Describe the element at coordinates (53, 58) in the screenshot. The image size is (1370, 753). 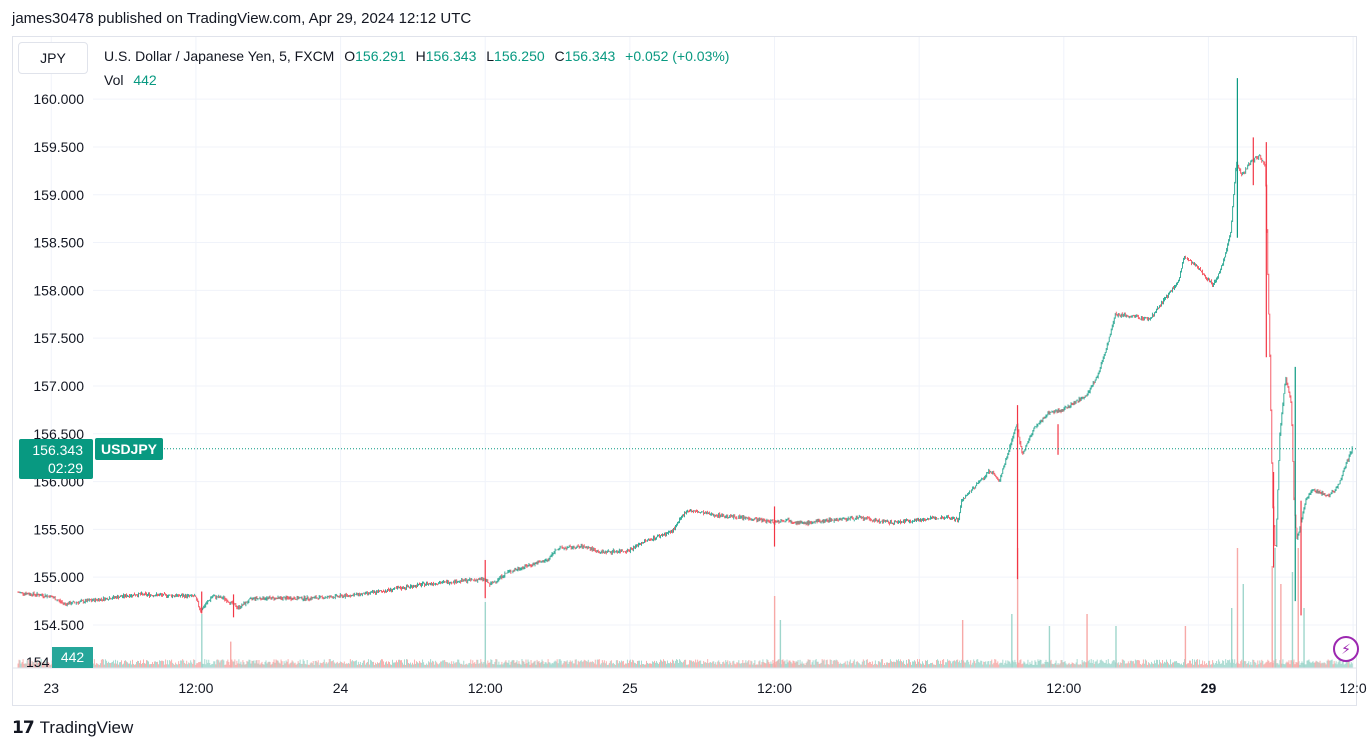
I see `symbol-button: JPY` at that location.